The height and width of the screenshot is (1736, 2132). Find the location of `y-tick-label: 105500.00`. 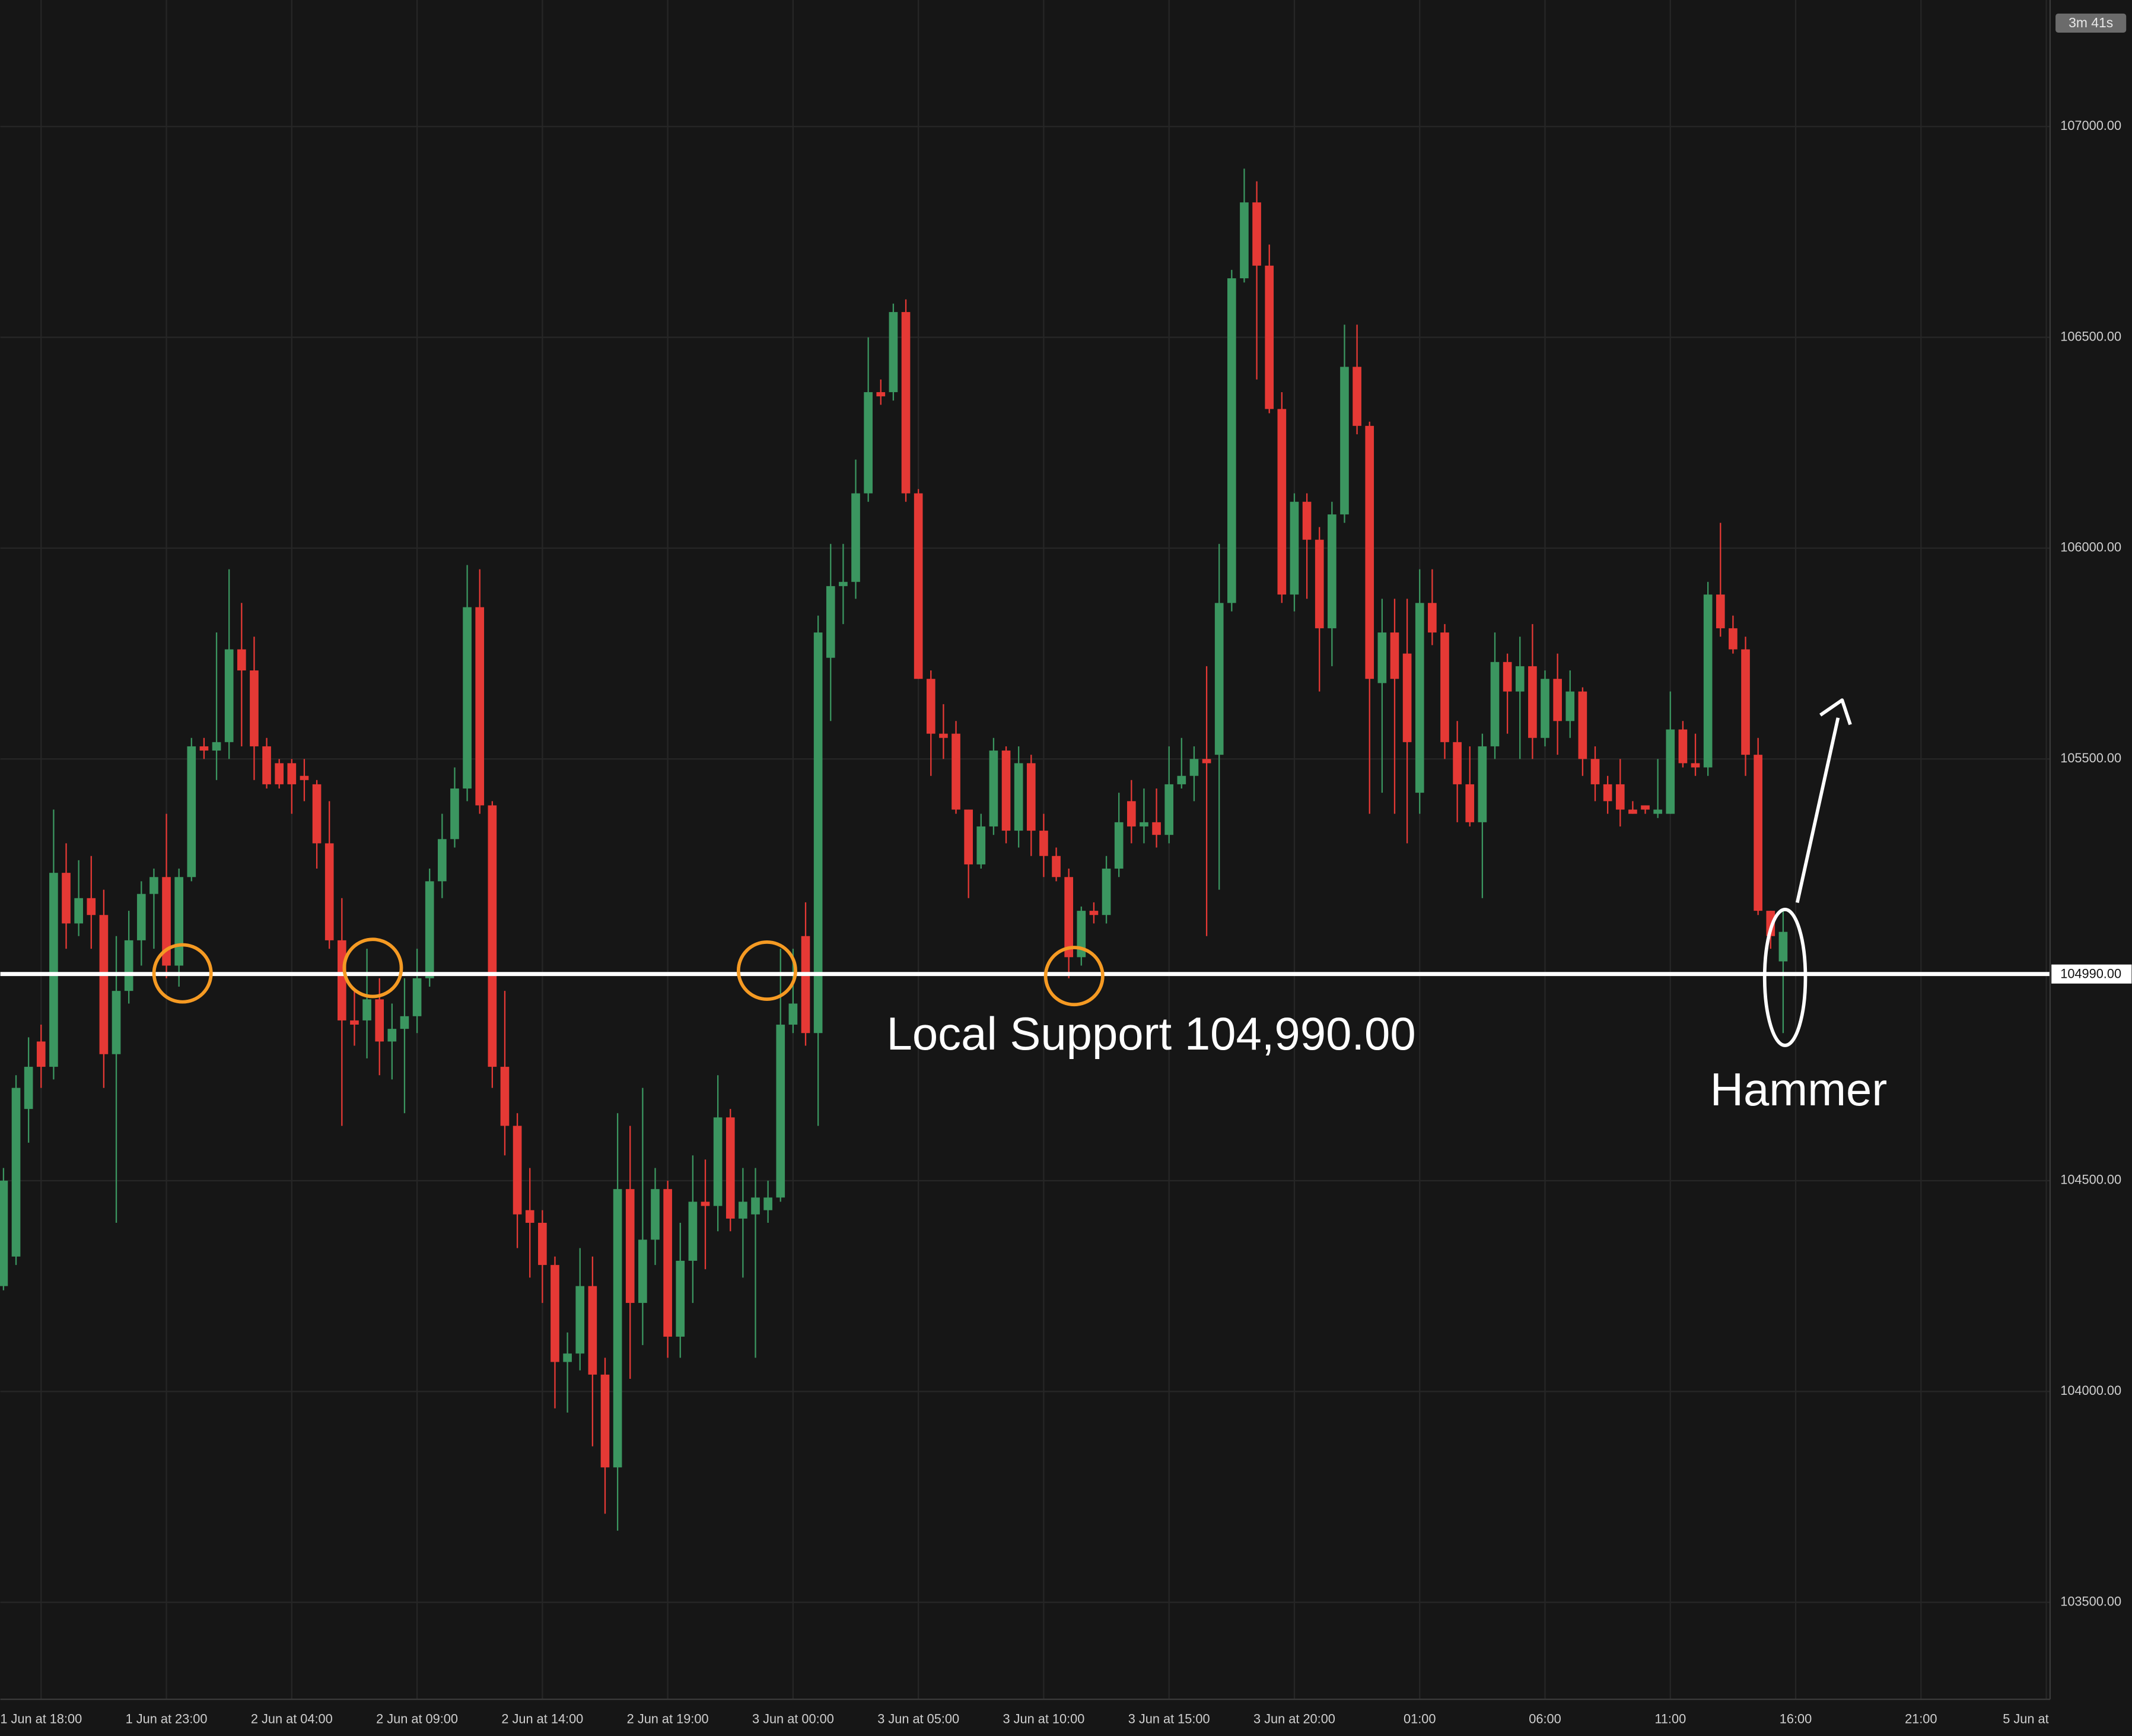

y-tick-label: 105500.00 is located at coordinates (2090, 758).